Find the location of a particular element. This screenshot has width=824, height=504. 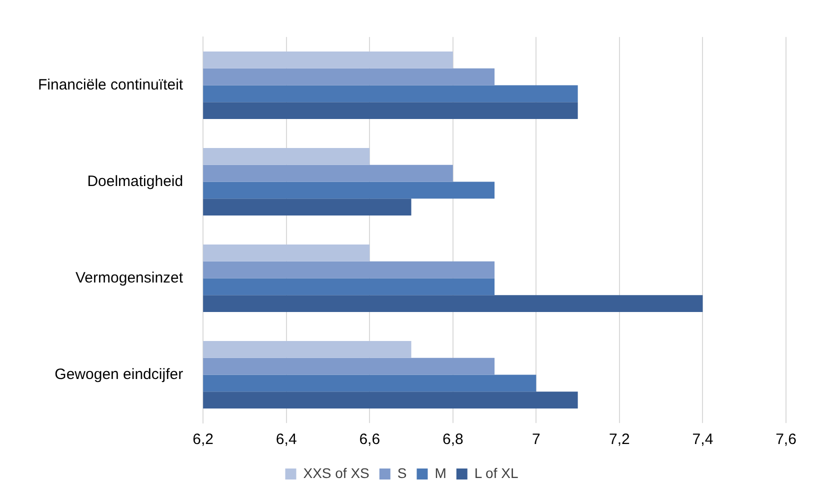

x-tick-label: 6,4 is located at coordinates (286, 439).